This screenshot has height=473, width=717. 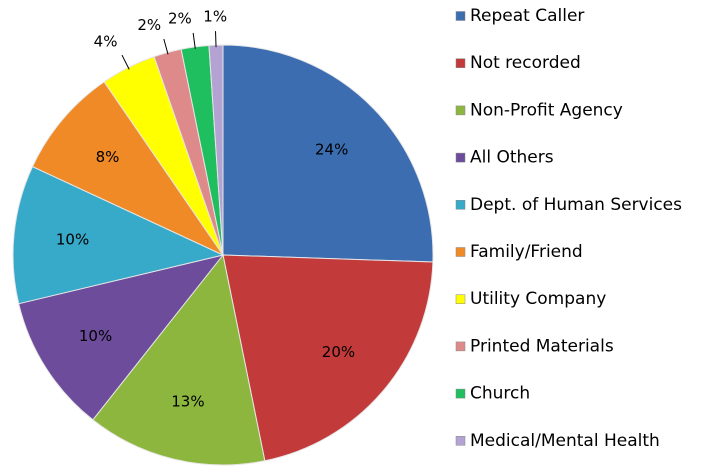 What do you see at coordinates (187, 402) in the screenshot?
I see `slice-label: 13%` at bounding box center [187, 402].